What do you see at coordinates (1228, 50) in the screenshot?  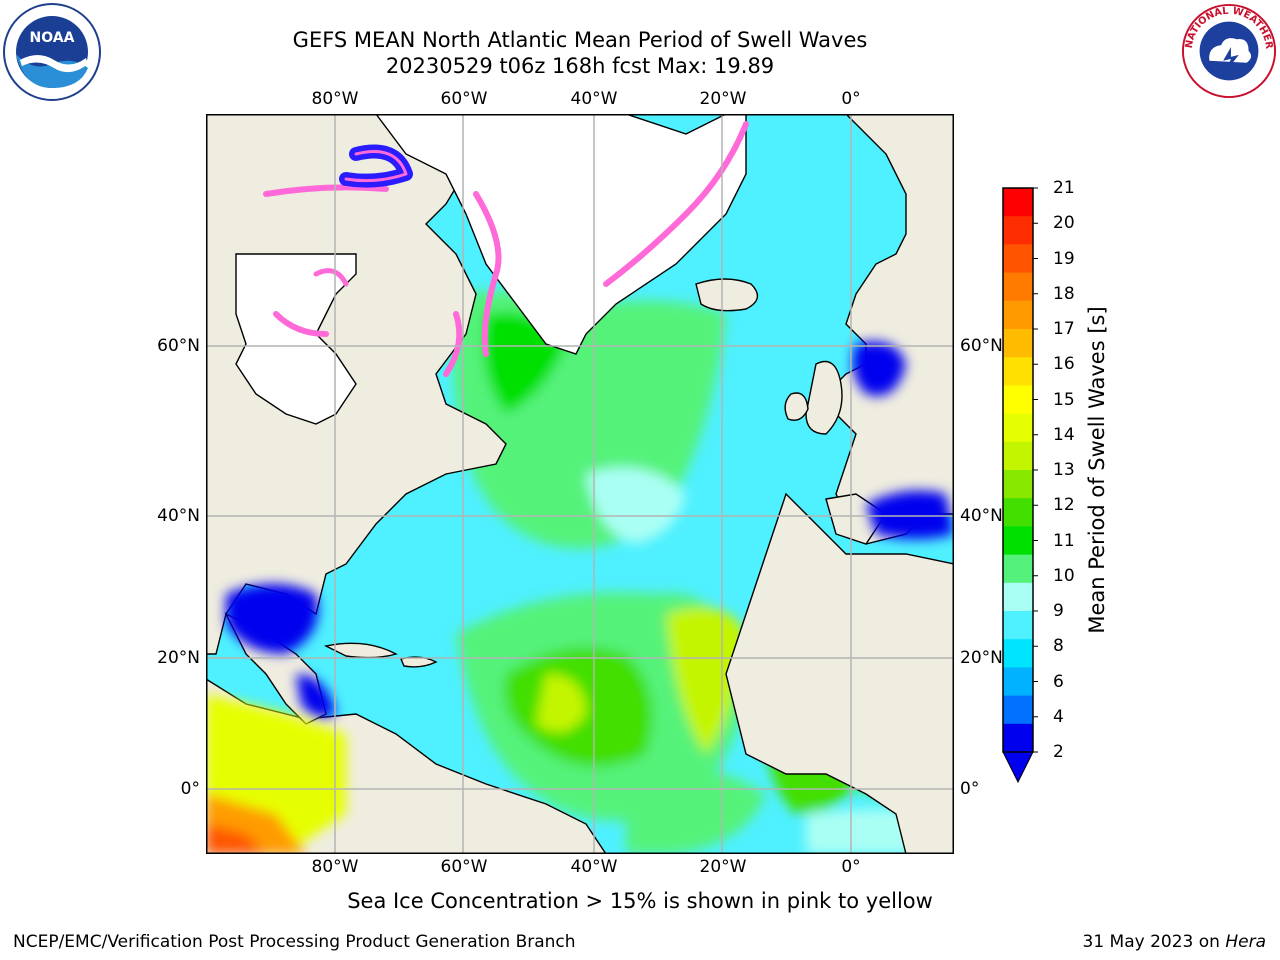 I see `nws-logo: NATIONAL WEATHER SERVICE` at bounding box center [1228, 50].